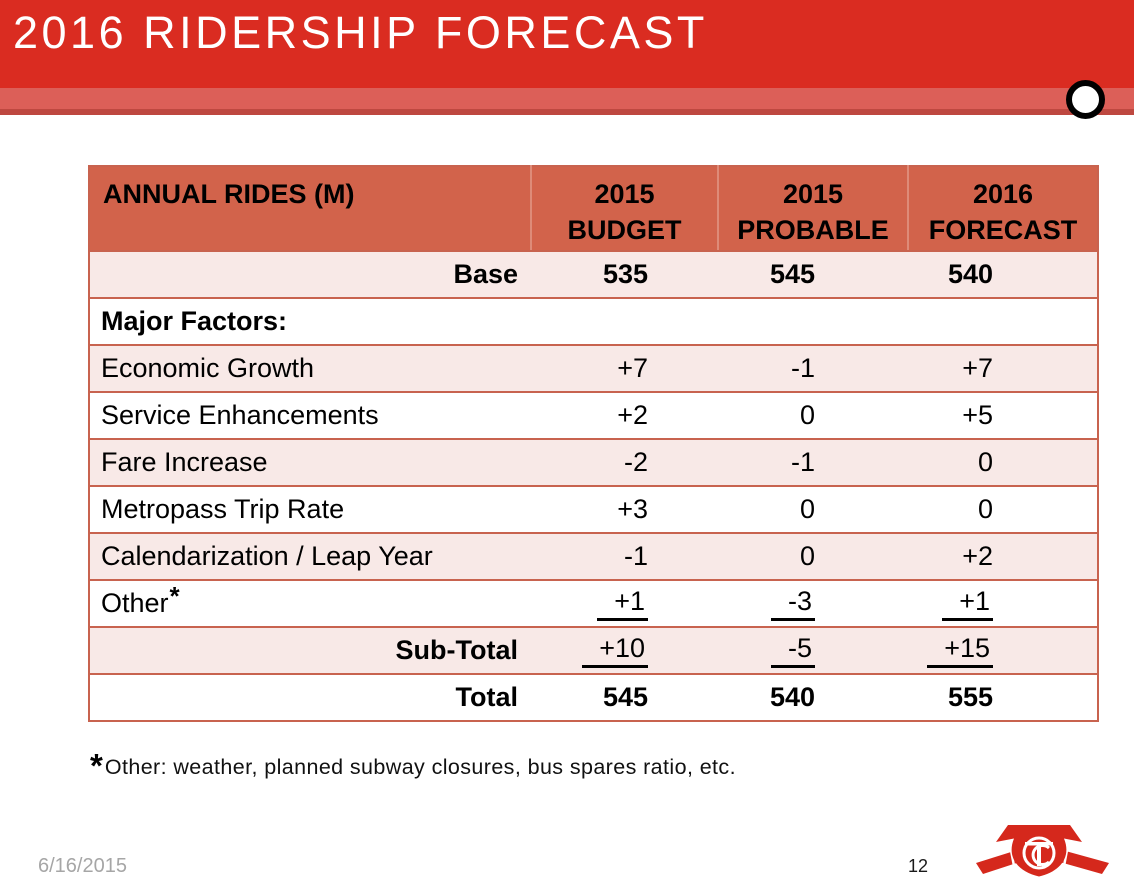 This screenshot has width=1134, height=883. Describe the element at coordinates (960, 650) in the screenshot. I see `underlined-value: +15` at that location.